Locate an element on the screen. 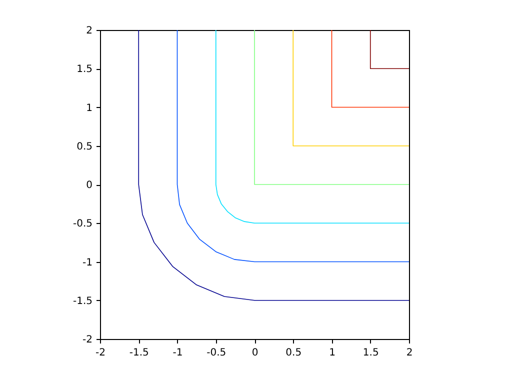 Image resolution: width=508 pixels, height=381 pixels. x-tick-label: -0.5 is located at coordinates (216, 353).